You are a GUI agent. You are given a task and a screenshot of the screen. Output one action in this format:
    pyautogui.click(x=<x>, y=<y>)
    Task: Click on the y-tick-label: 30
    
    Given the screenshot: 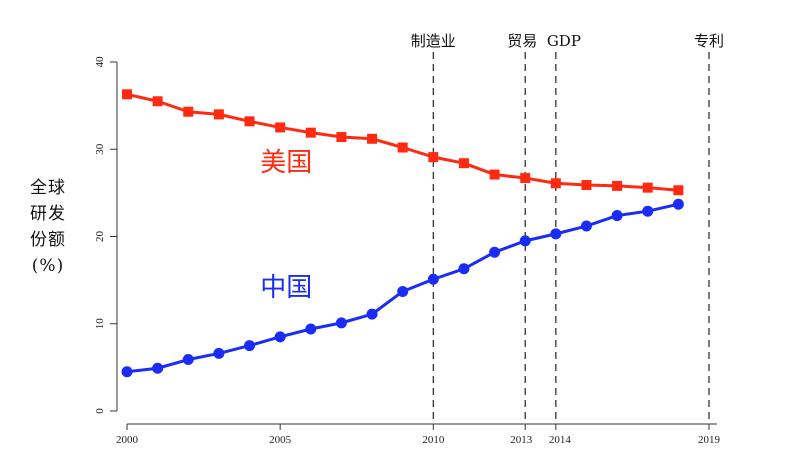 What is the action you would take?
    pyautogui.click(x=100, y=149)
    